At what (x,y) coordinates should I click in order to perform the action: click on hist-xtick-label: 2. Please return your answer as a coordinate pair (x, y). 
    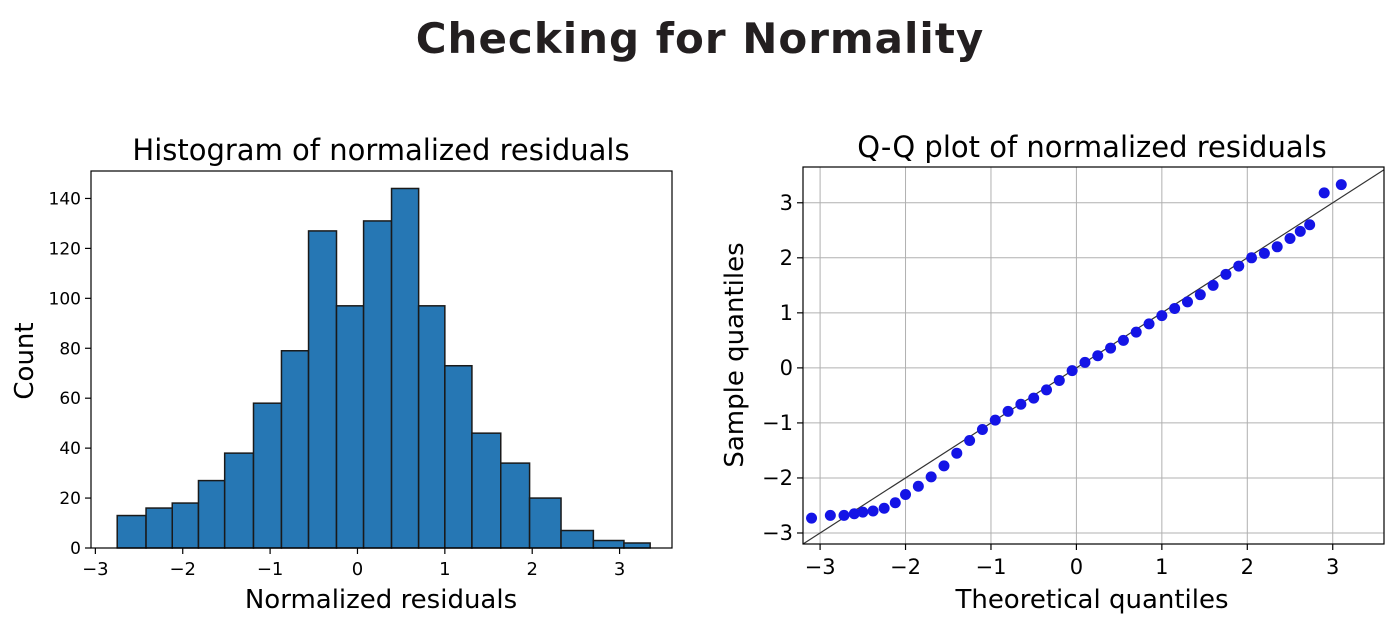
    Looking at the image, I should click on (531, 569).